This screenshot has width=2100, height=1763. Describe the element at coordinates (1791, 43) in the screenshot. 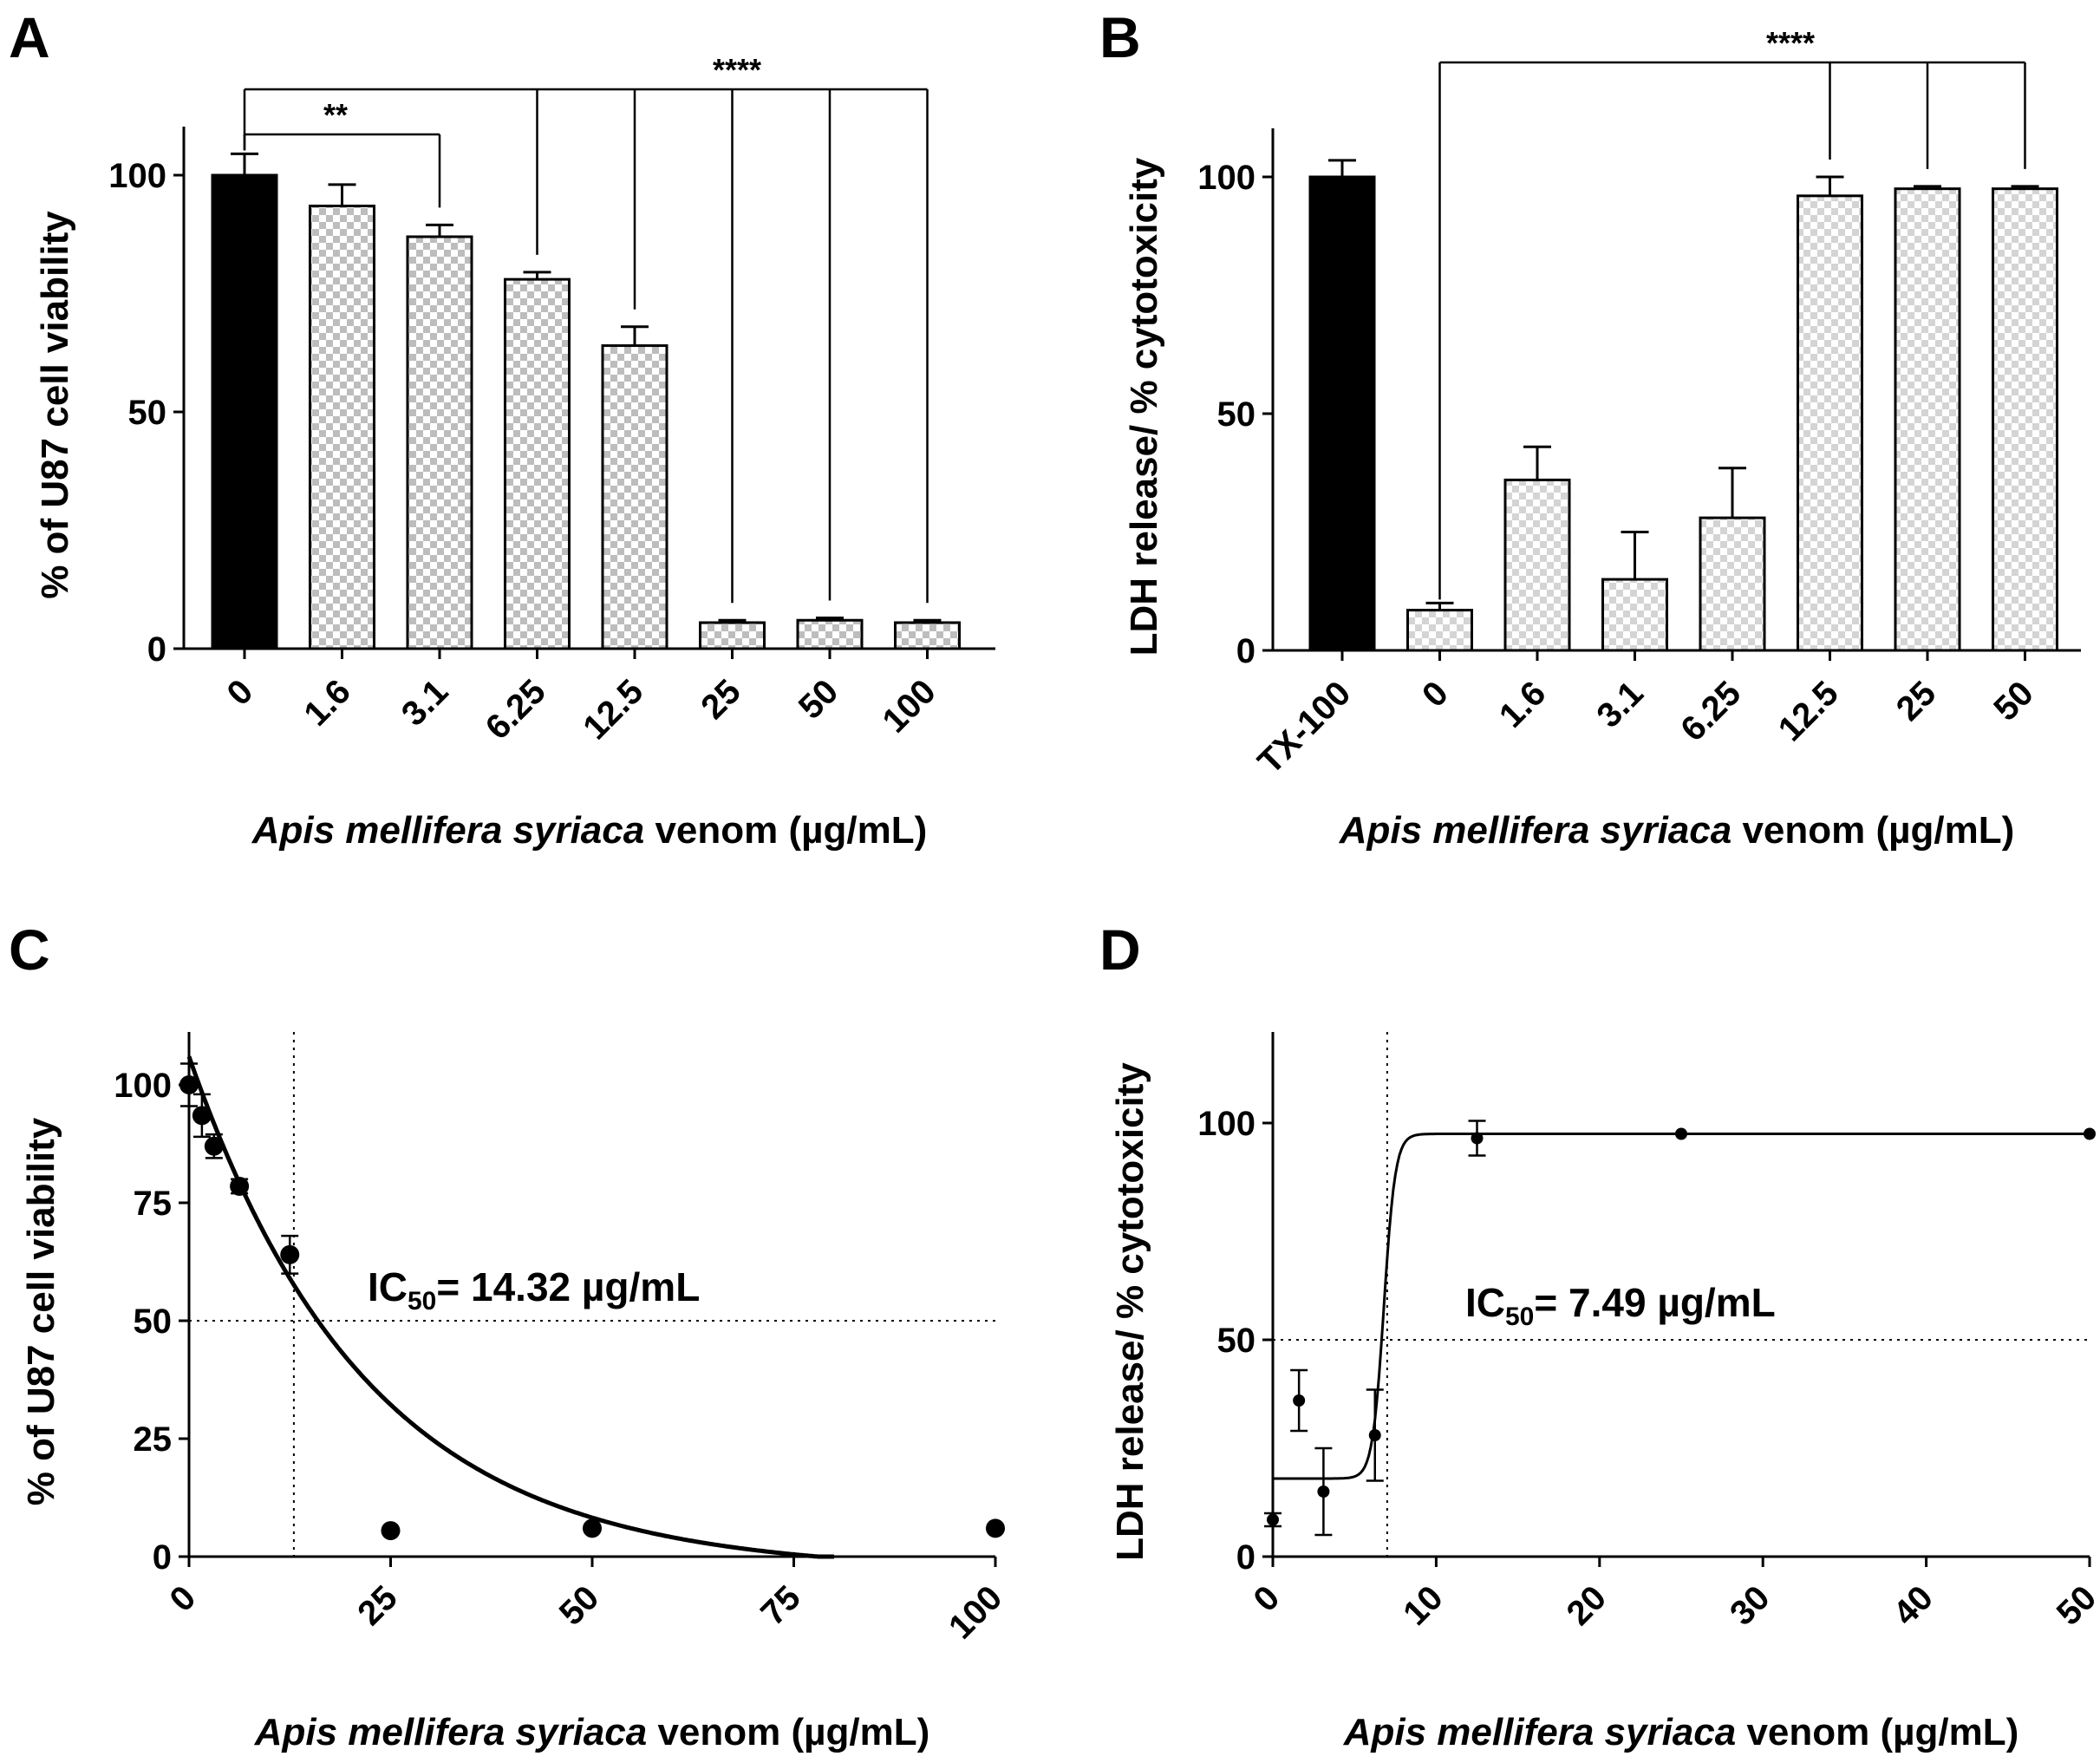

I see `significance-label: ****` at that location.